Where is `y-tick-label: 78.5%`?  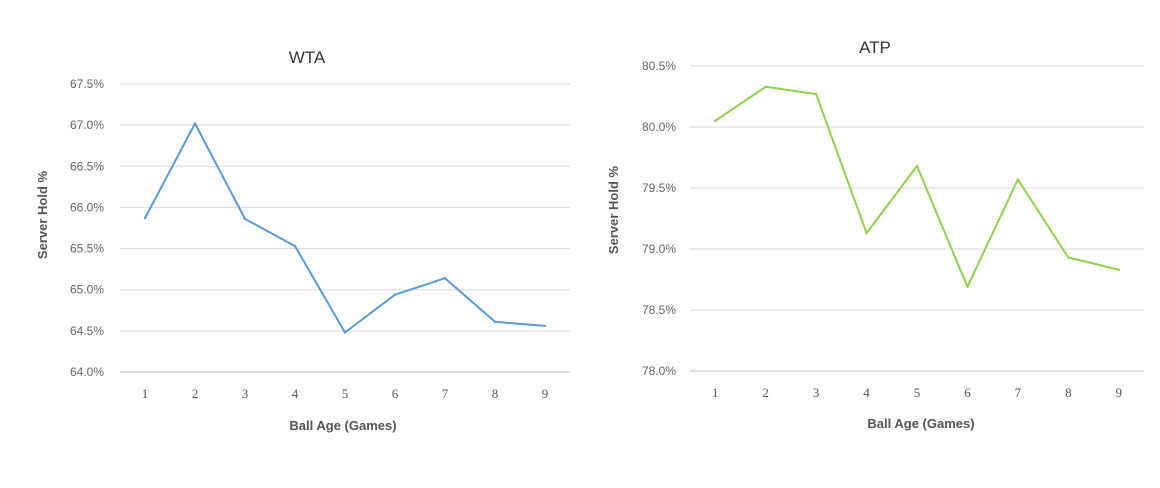 y-tick-label: 78.5% is located at coordinates (659, 310).